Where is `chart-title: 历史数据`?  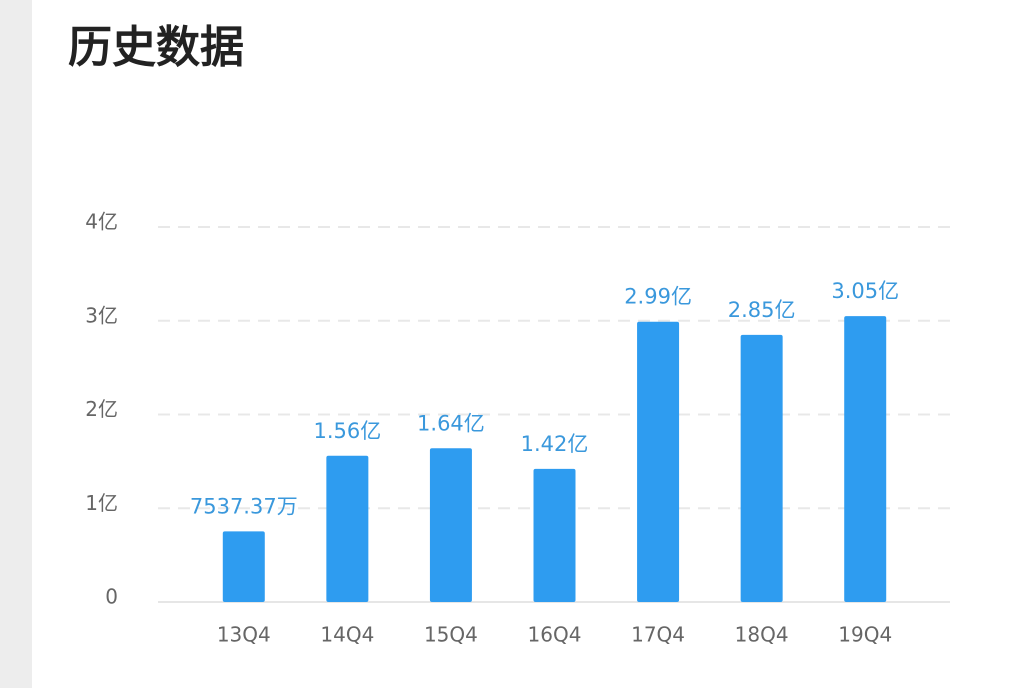
chart-title: 历史数据 is located at coordinates (156, 47).